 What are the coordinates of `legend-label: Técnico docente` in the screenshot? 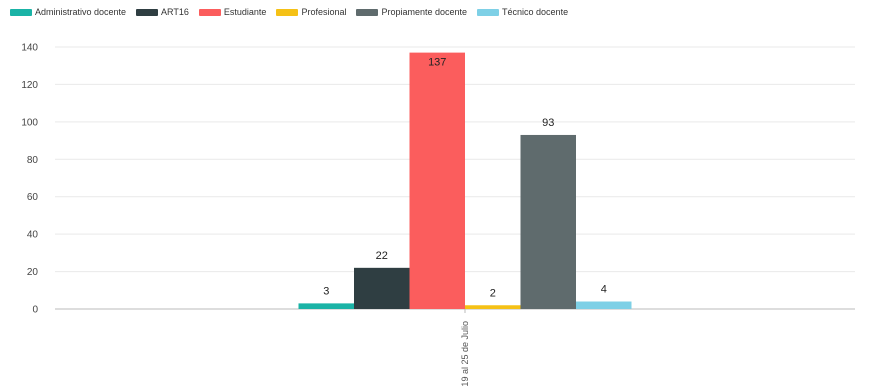 It's located at (535, 12).